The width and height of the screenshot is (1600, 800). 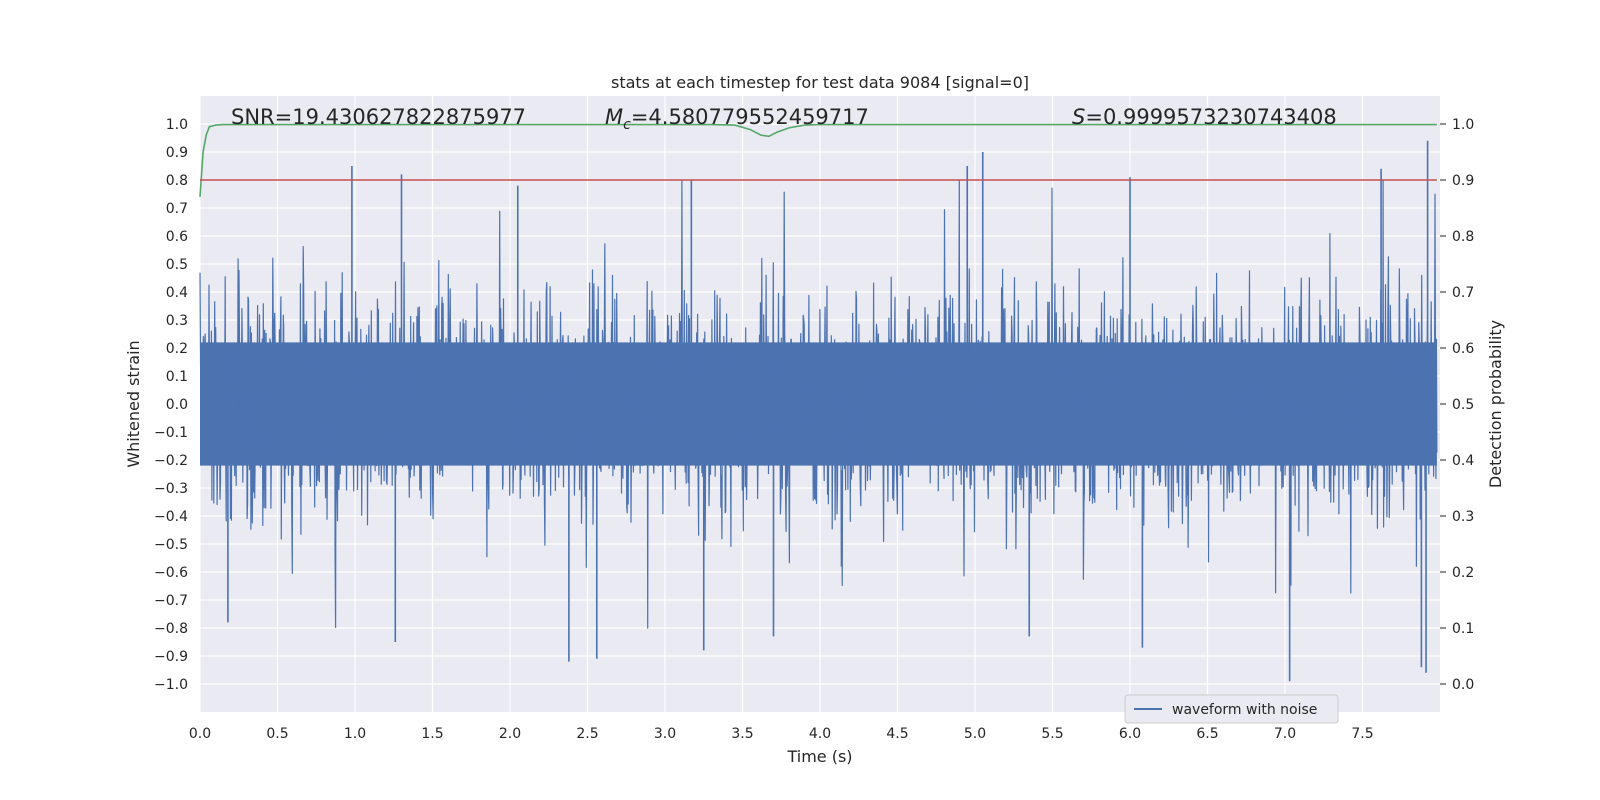 I want to click on x-tick-label: 7.0, so click(x=1285, y=734).